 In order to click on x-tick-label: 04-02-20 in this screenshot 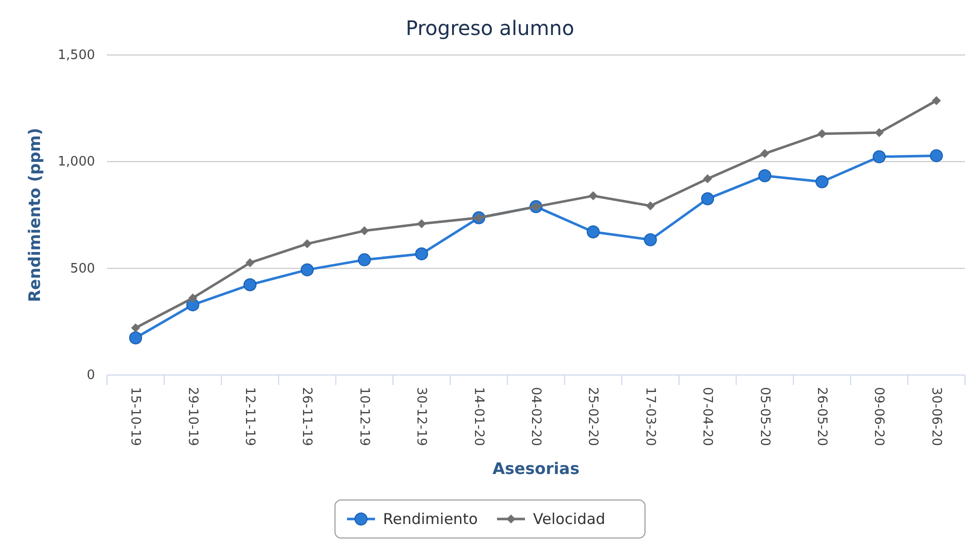, I will do `click(535, 416)`.